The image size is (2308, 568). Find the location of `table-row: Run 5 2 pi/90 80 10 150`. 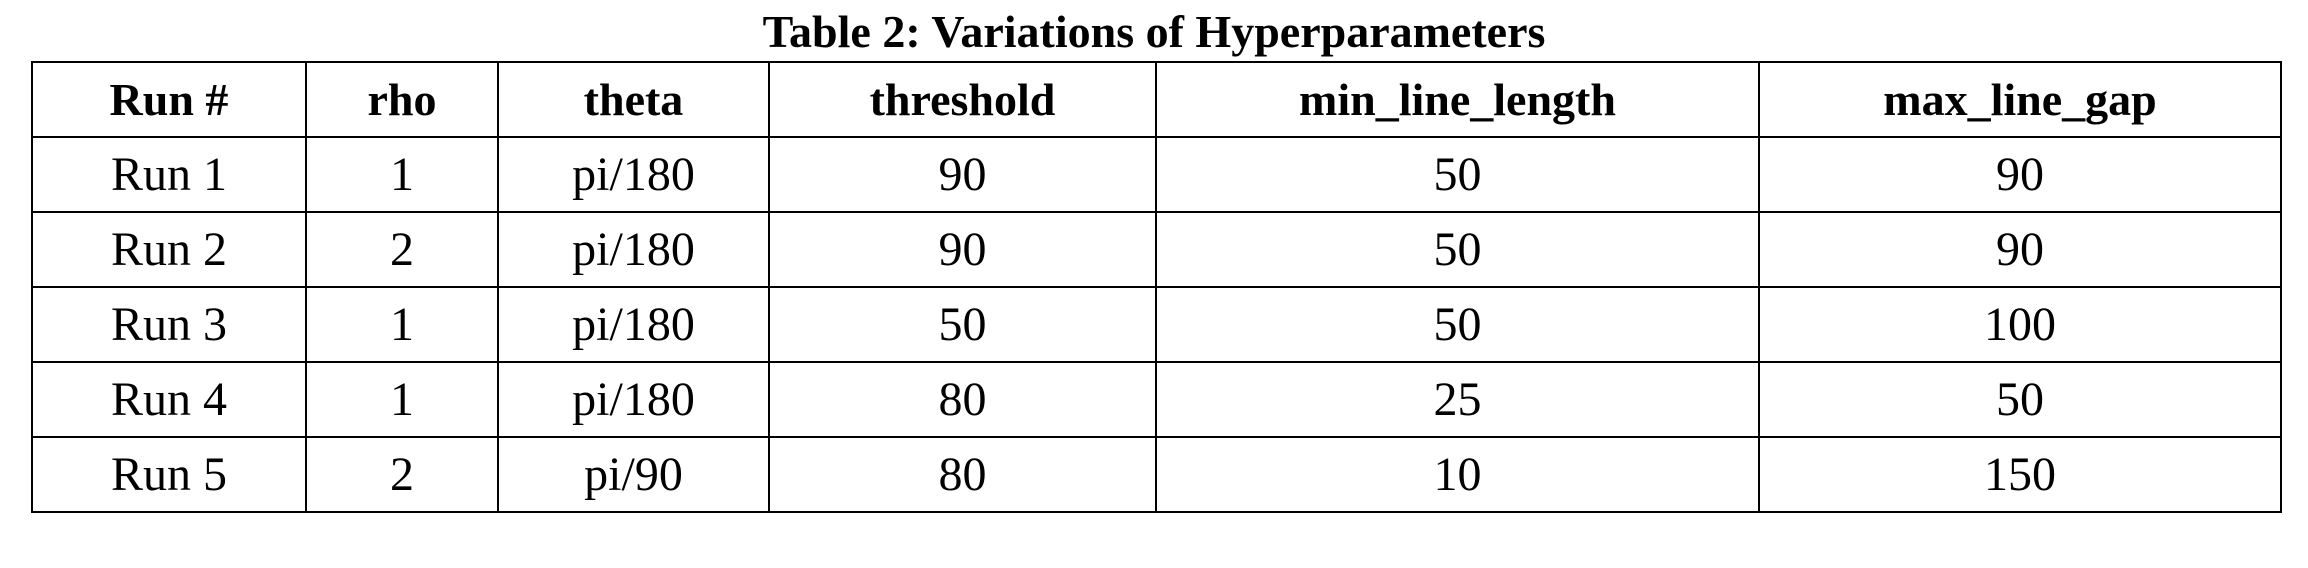

table-row: Run 5 2 pi/90 80 10 150 is located at coordinates (1156, 474).